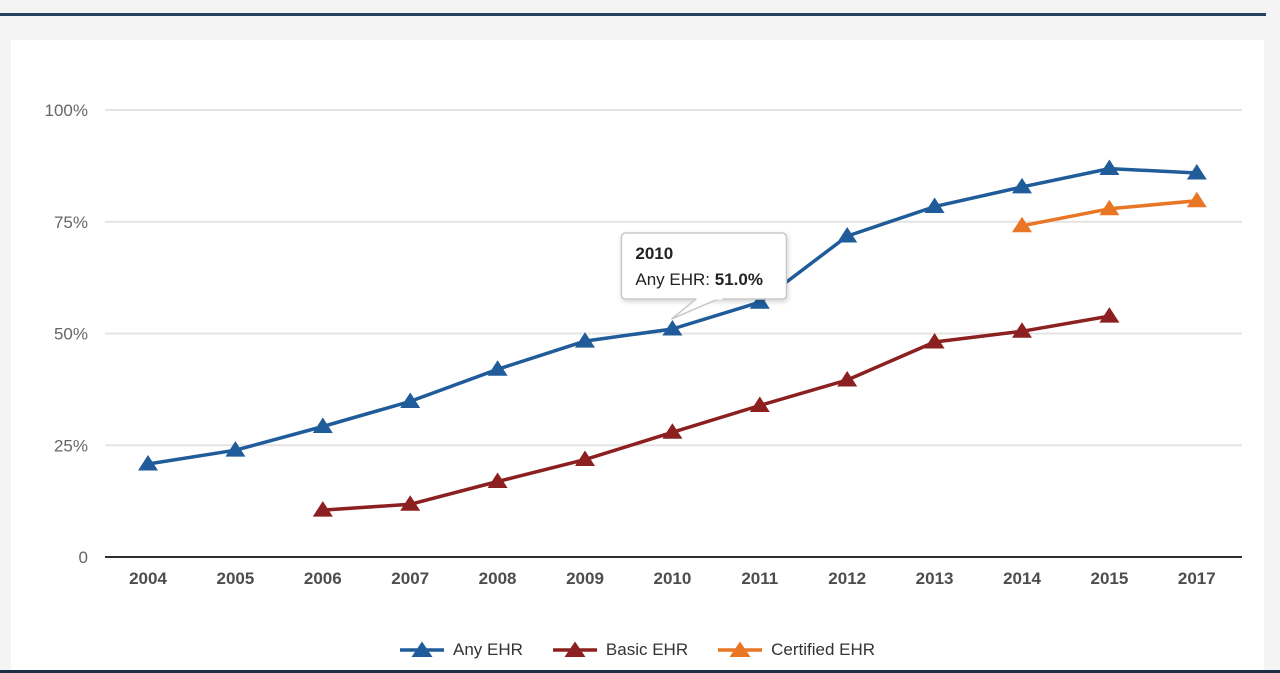 This screenshot has height=673, width=1280. What do you see at coordinates (235, 578) in the screenshot?
I see `x-axis-label-2005: 2005` at bounding box center [235, 578].